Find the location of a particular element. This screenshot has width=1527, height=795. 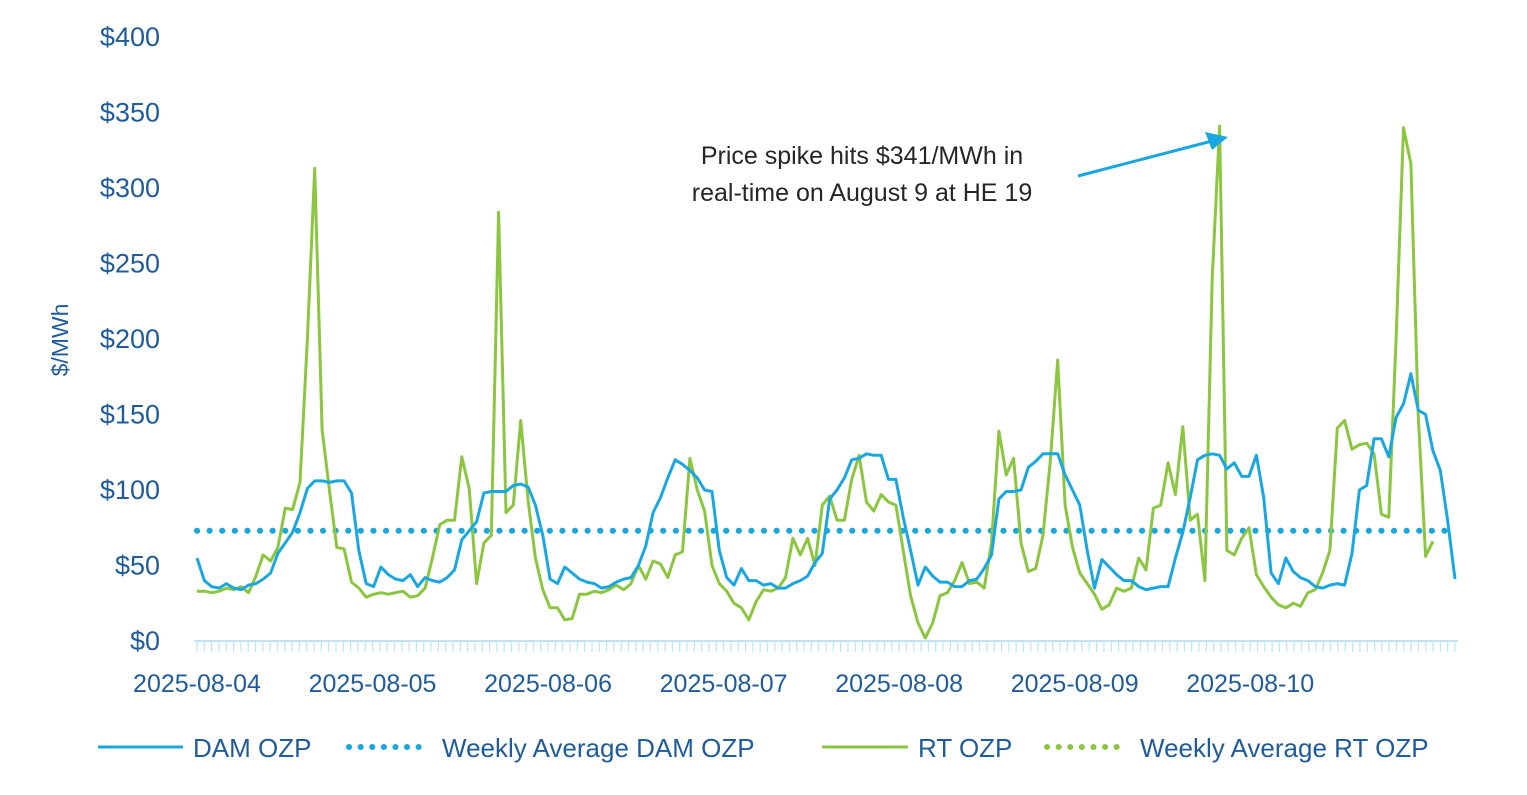

x-tick-label: 2025-08-07 is located at coordinates (724, 684).